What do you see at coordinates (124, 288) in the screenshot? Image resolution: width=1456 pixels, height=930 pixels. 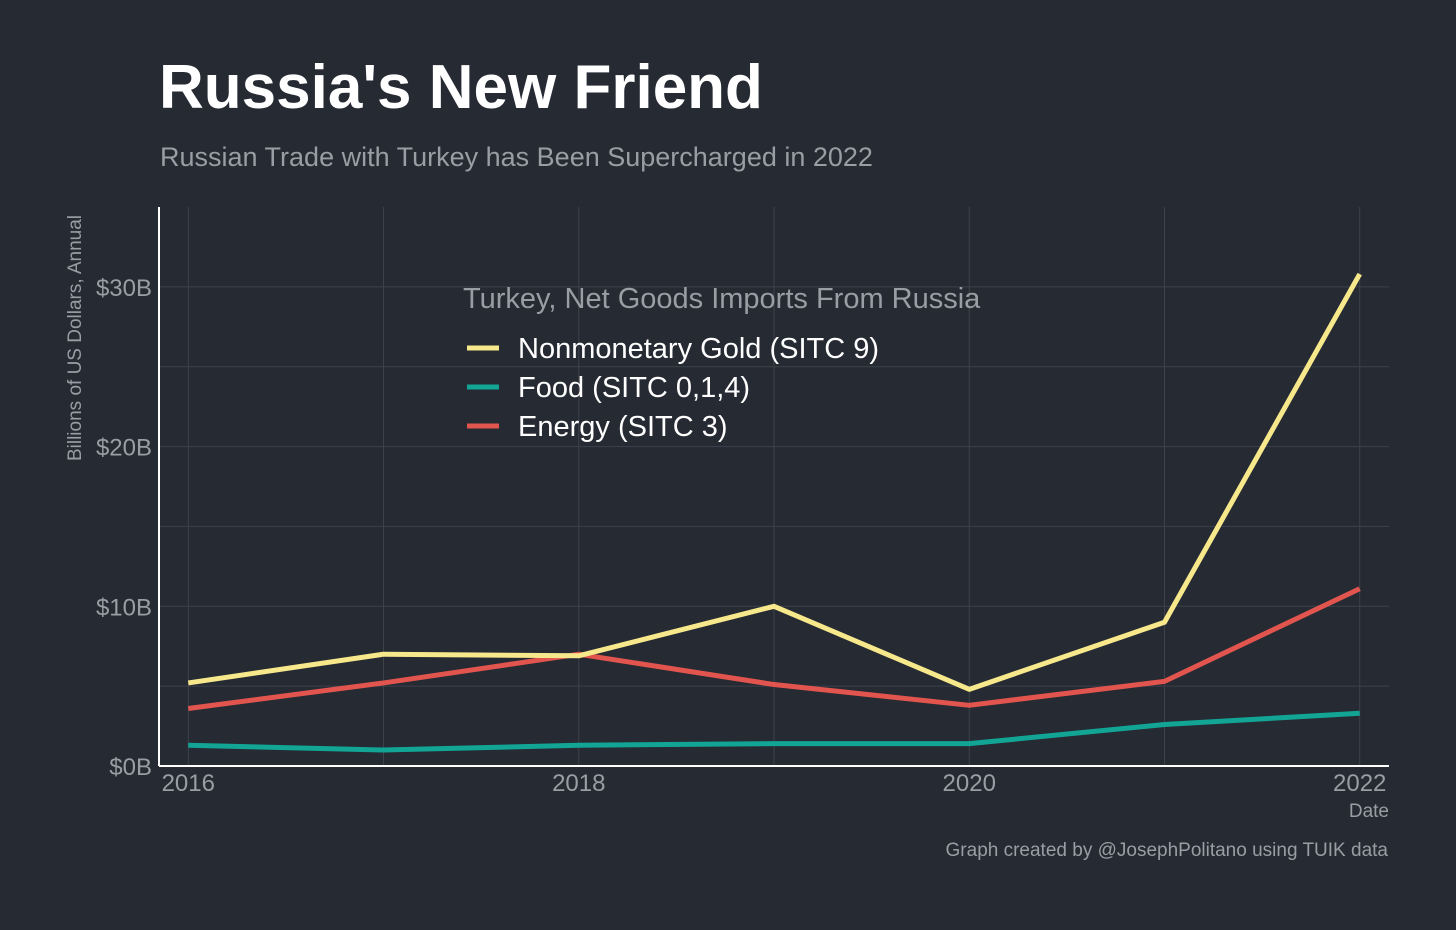 I see `y-tick-label: $30B` at bounding box center [124, 288].